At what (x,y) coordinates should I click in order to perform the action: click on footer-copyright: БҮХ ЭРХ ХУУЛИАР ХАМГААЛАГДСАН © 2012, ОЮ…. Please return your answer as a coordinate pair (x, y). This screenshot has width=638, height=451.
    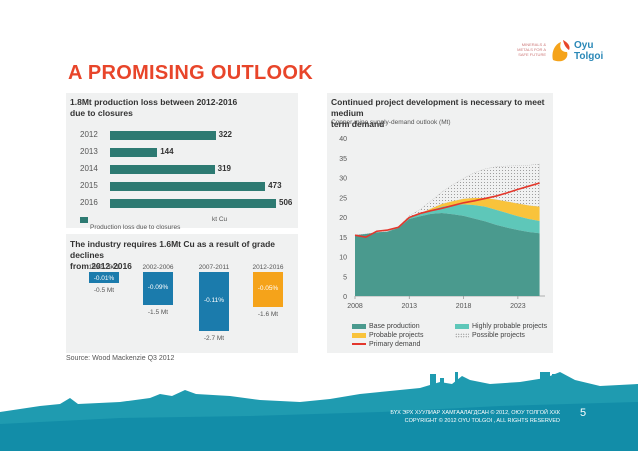
    Looking at the image, I should click on (475, 417).